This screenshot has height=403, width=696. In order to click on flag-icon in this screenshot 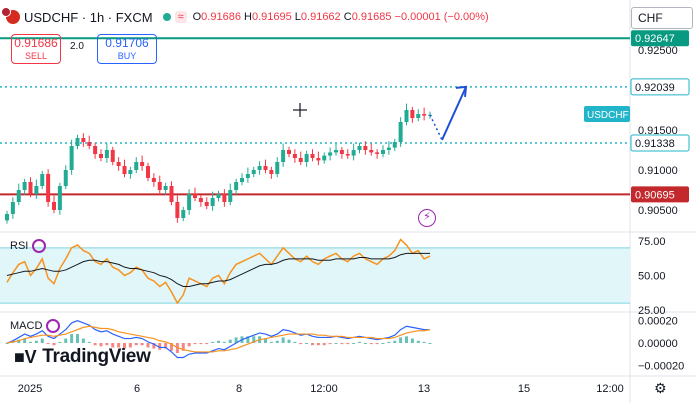, I will do `click(10, 15)`.